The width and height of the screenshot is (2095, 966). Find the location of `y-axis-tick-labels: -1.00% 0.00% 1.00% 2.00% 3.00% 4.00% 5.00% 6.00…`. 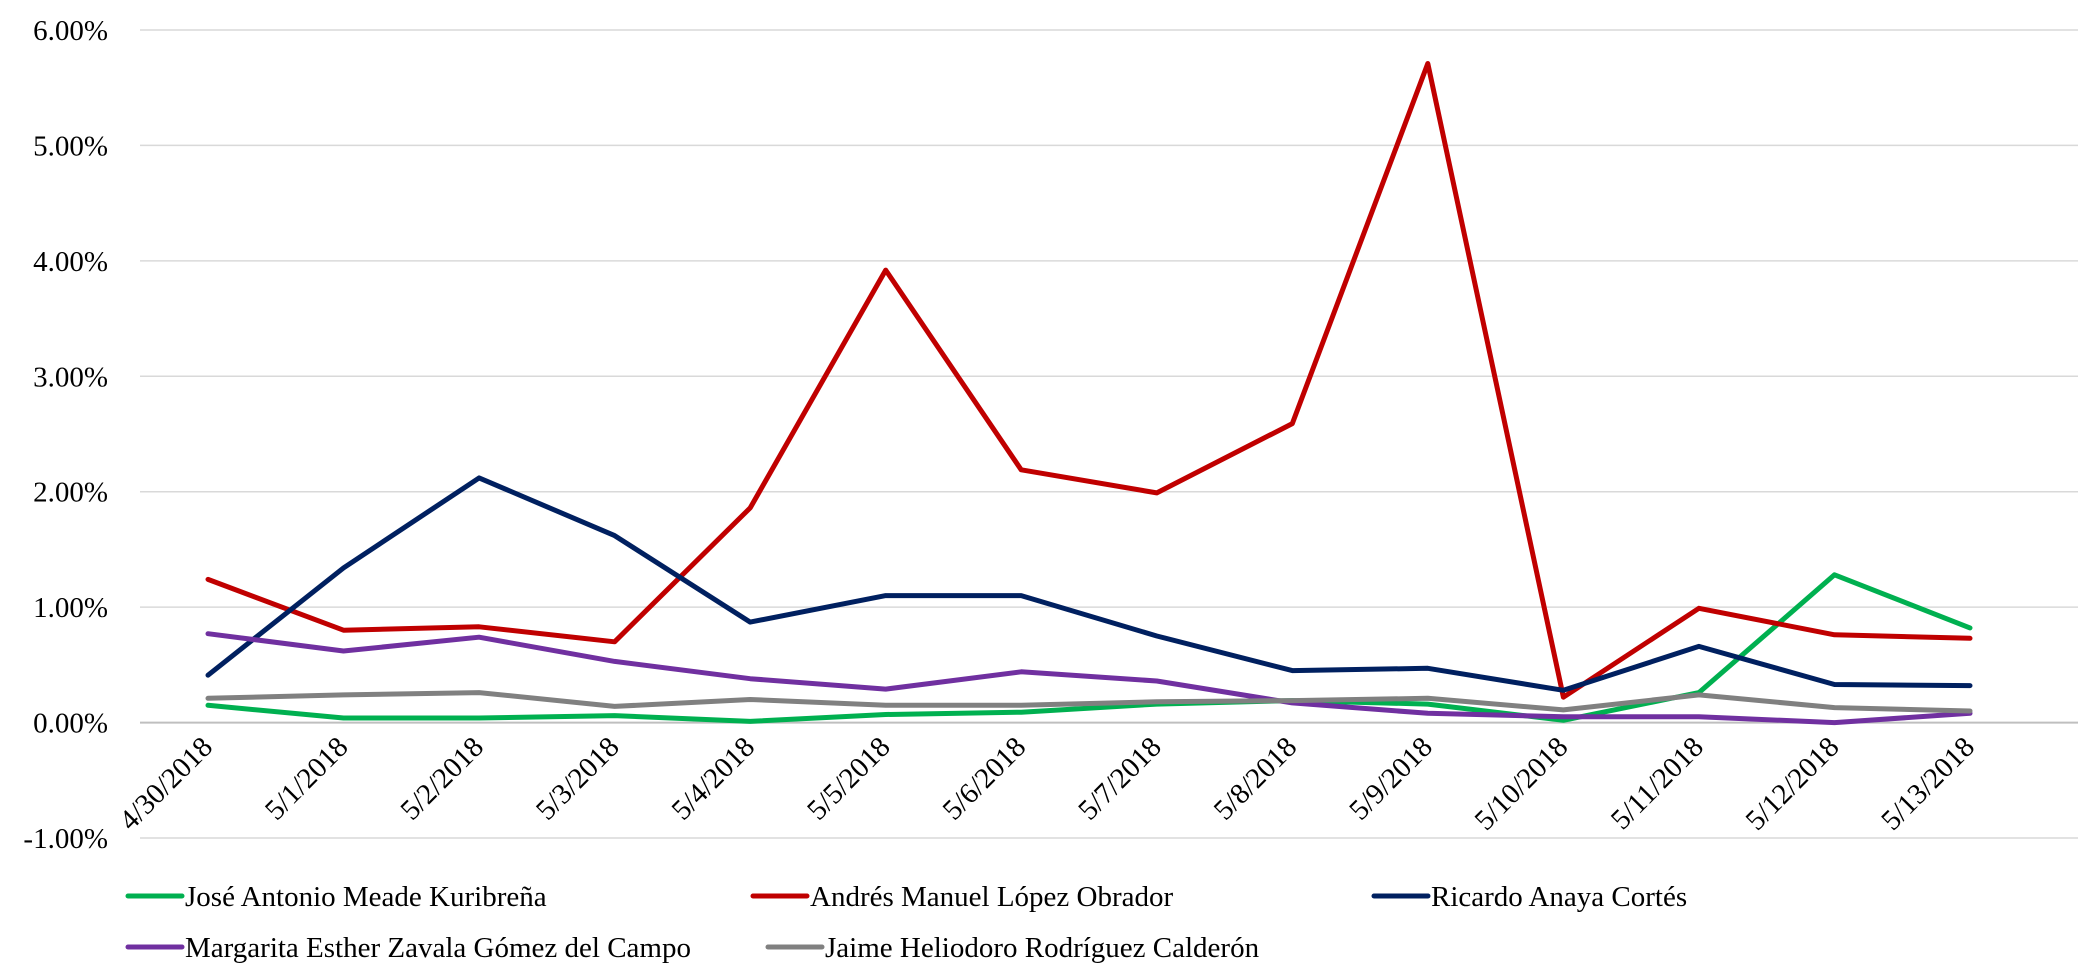

y-axis-tick-labels: -1.00% 0.00% 1.00% 2.00% 3.00% 4.00% 5.00% 6.00… is located at coordinates (65, 435).